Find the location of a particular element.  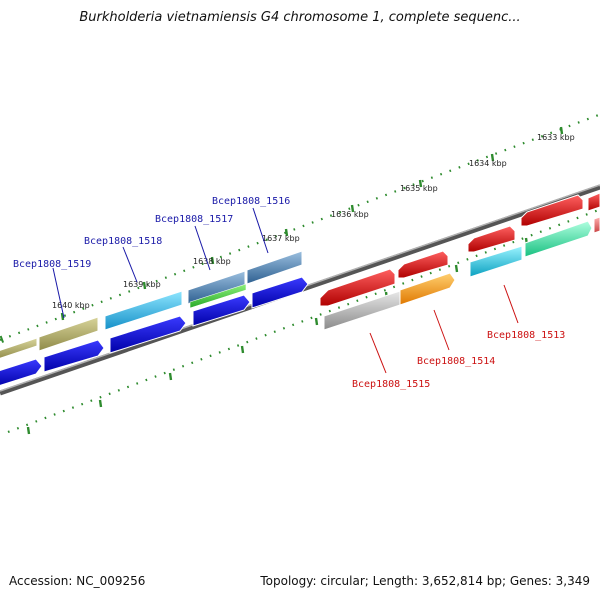

kbp-label: 1638 kbp is located at coordinates (212, 261).